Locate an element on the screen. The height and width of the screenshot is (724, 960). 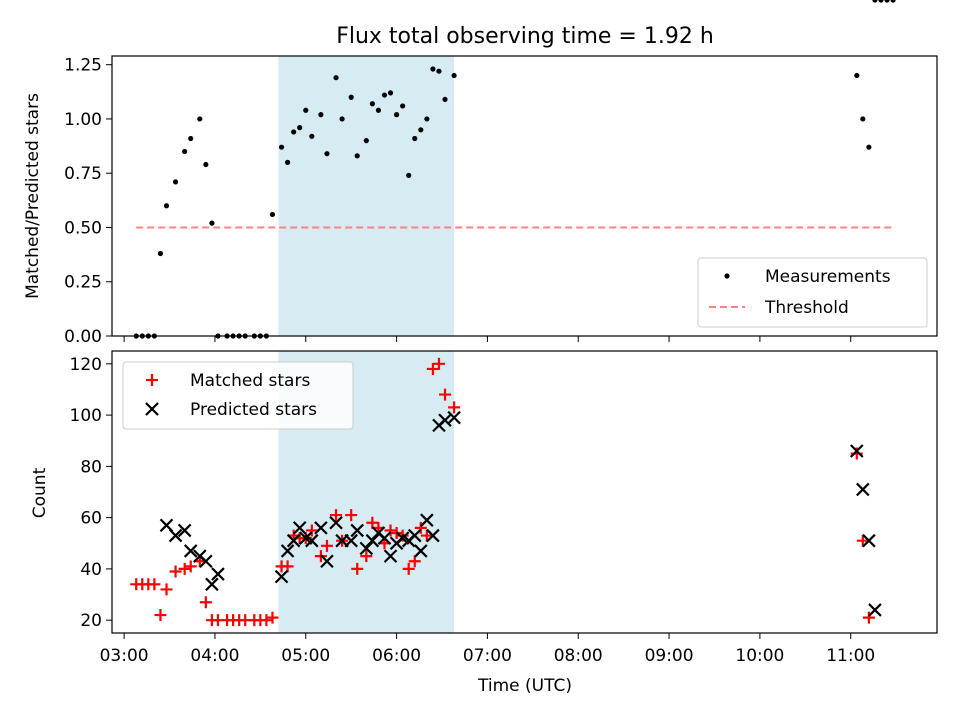
y-tick-label: 40 is located at coordinates (91, 570).